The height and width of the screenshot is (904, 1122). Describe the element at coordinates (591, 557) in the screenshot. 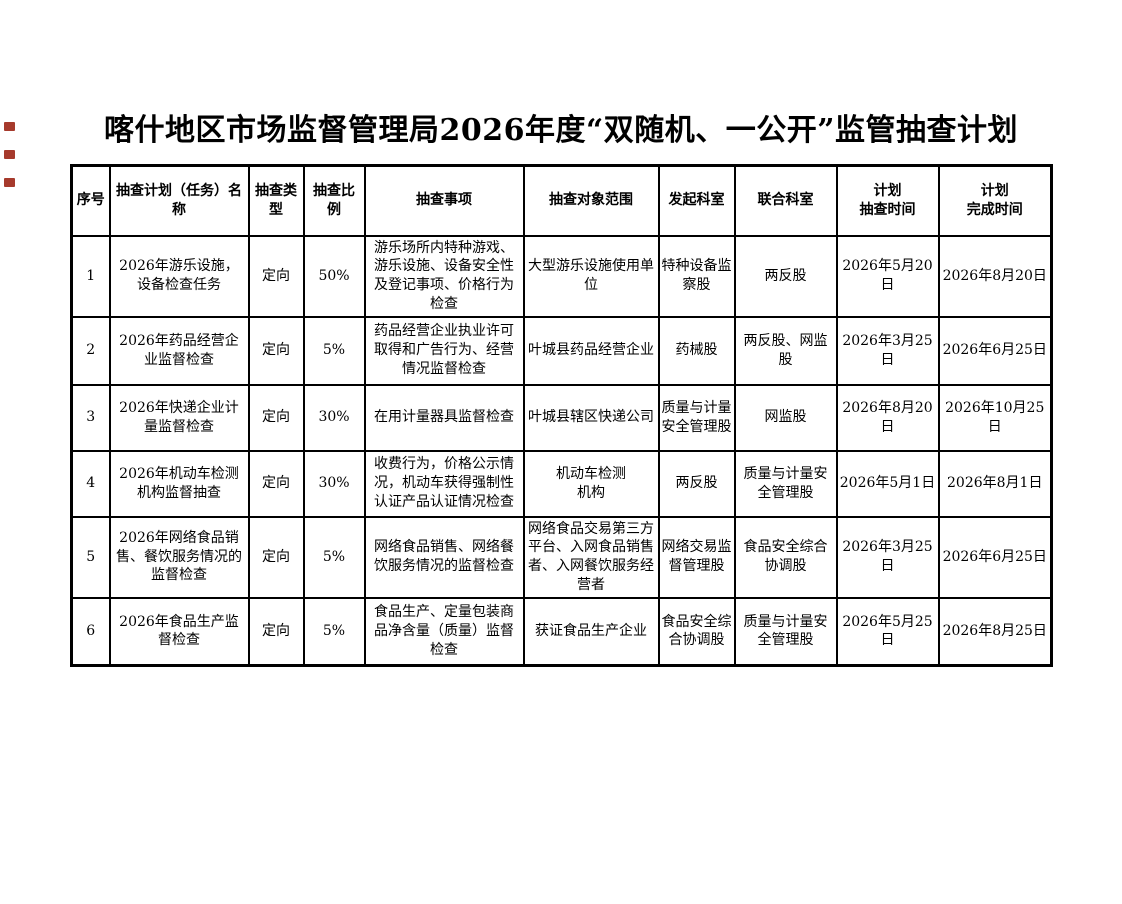

I see `table-cell: 网络食品交易第三方平台、入网食品销售者、入网餐饮服务经营者` at that location.